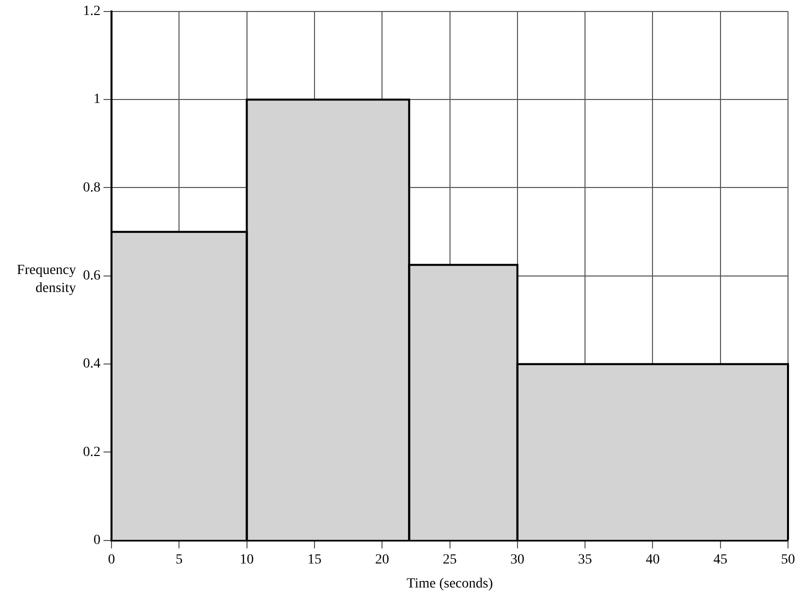  I want to click on x-tick-label: 20, so click(382, 560).